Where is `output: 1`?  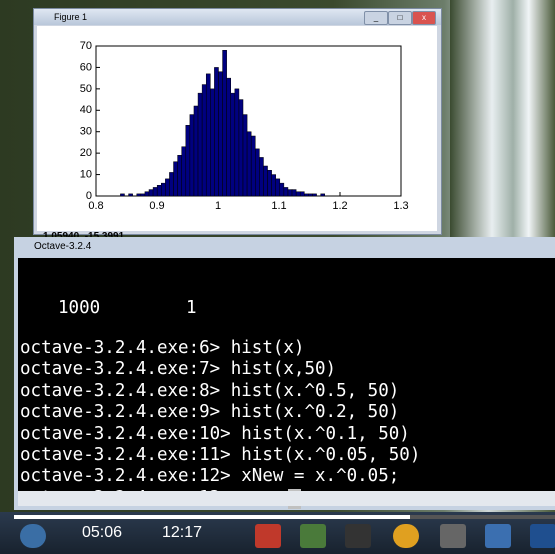 output: 1 is located at coordinates (191, 308).